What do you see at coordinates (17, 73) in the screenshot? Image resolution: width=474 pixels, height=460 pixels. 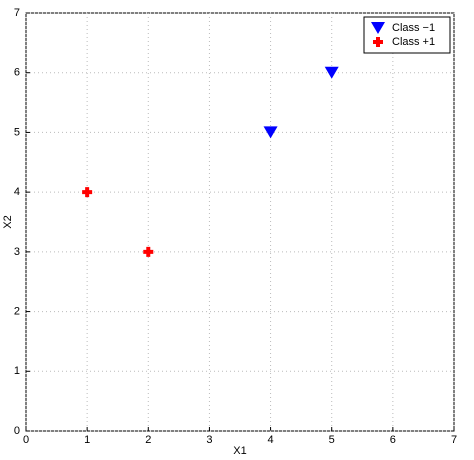 I see `y-tick-label: 6` at bounding box center [17, 73].